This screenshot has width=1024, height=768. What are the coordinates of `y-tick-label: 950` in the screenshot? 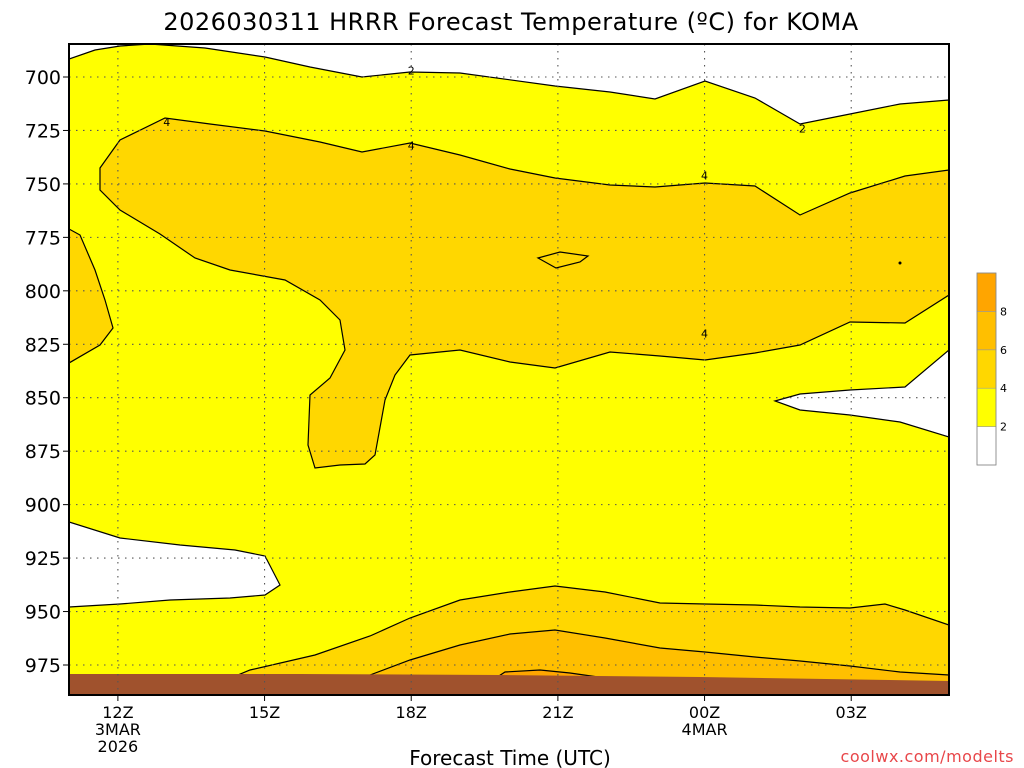 It's located at (43, 613).